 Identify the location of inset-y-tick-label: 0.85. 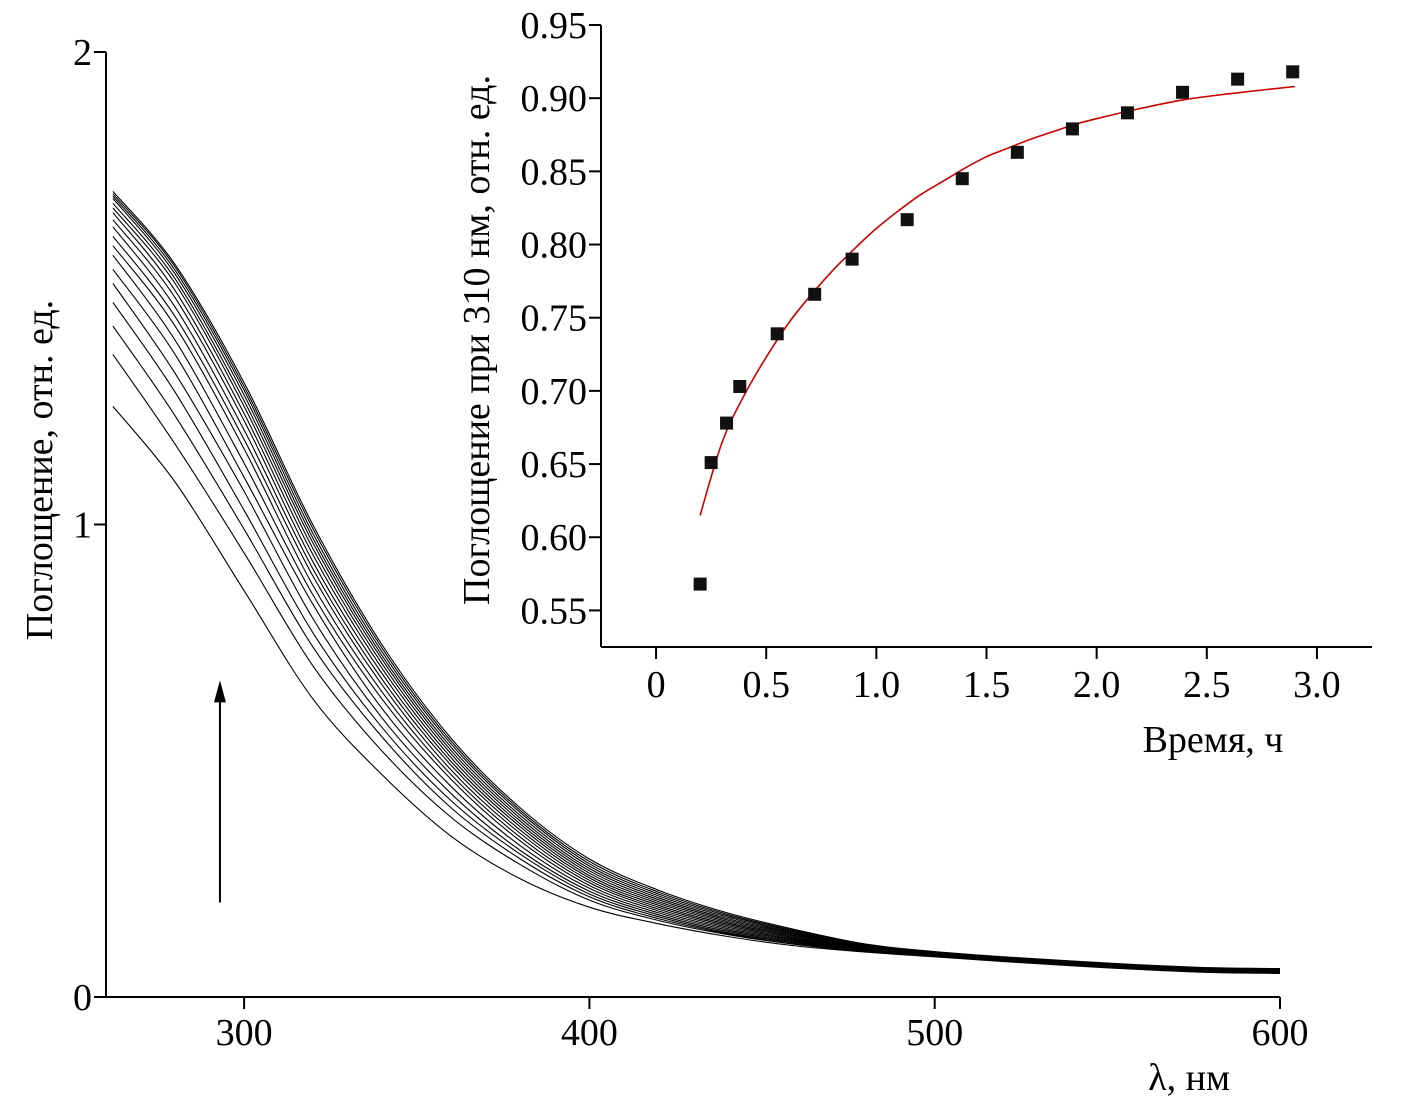
(554, 172).